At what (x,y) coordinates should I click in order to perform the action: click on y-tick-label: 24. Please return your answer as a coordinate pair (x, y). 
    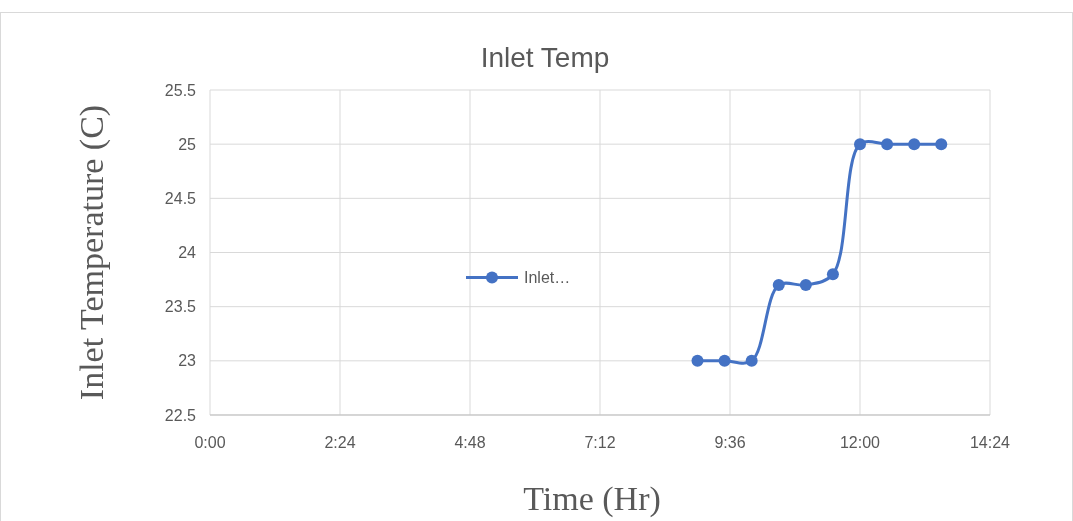
    Looking at the image, I should click on (187, 253).